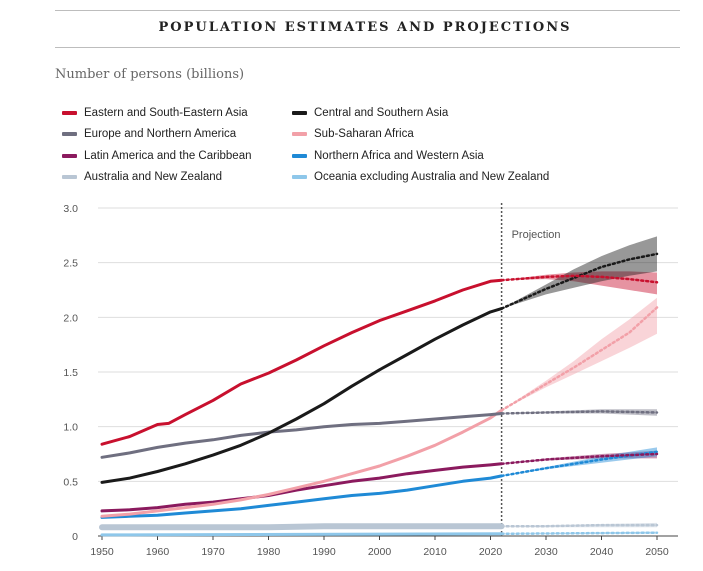  What do you see at coordinates (546, 552) in the screenshot?
I see `x-tick-label: 2030` at bounding box center [546, 552].